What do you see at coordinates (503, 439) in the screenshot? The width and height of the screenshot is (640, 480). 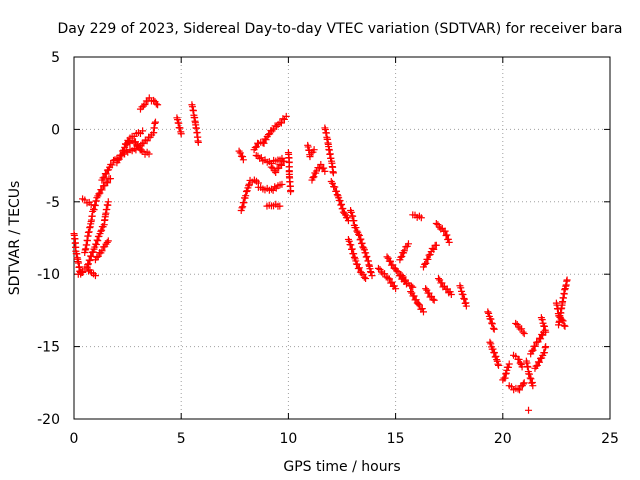 I see `x-tick-label: 20` at bounding box center [503, 439].